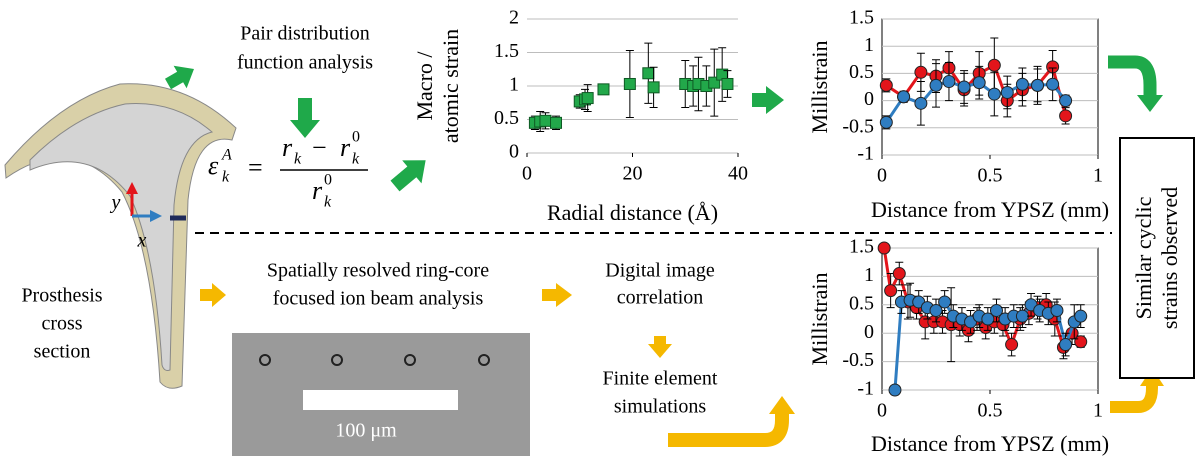 This screenshot has height=461, width=1195. I want to click on dic-label: Digital image, so click(660, 271).